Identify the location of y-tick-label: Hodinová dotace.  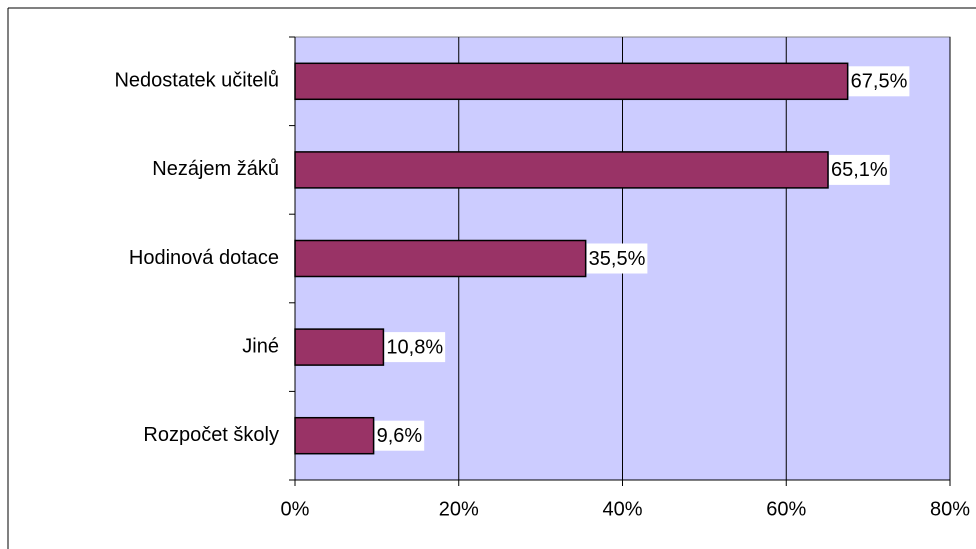
(204, 258).